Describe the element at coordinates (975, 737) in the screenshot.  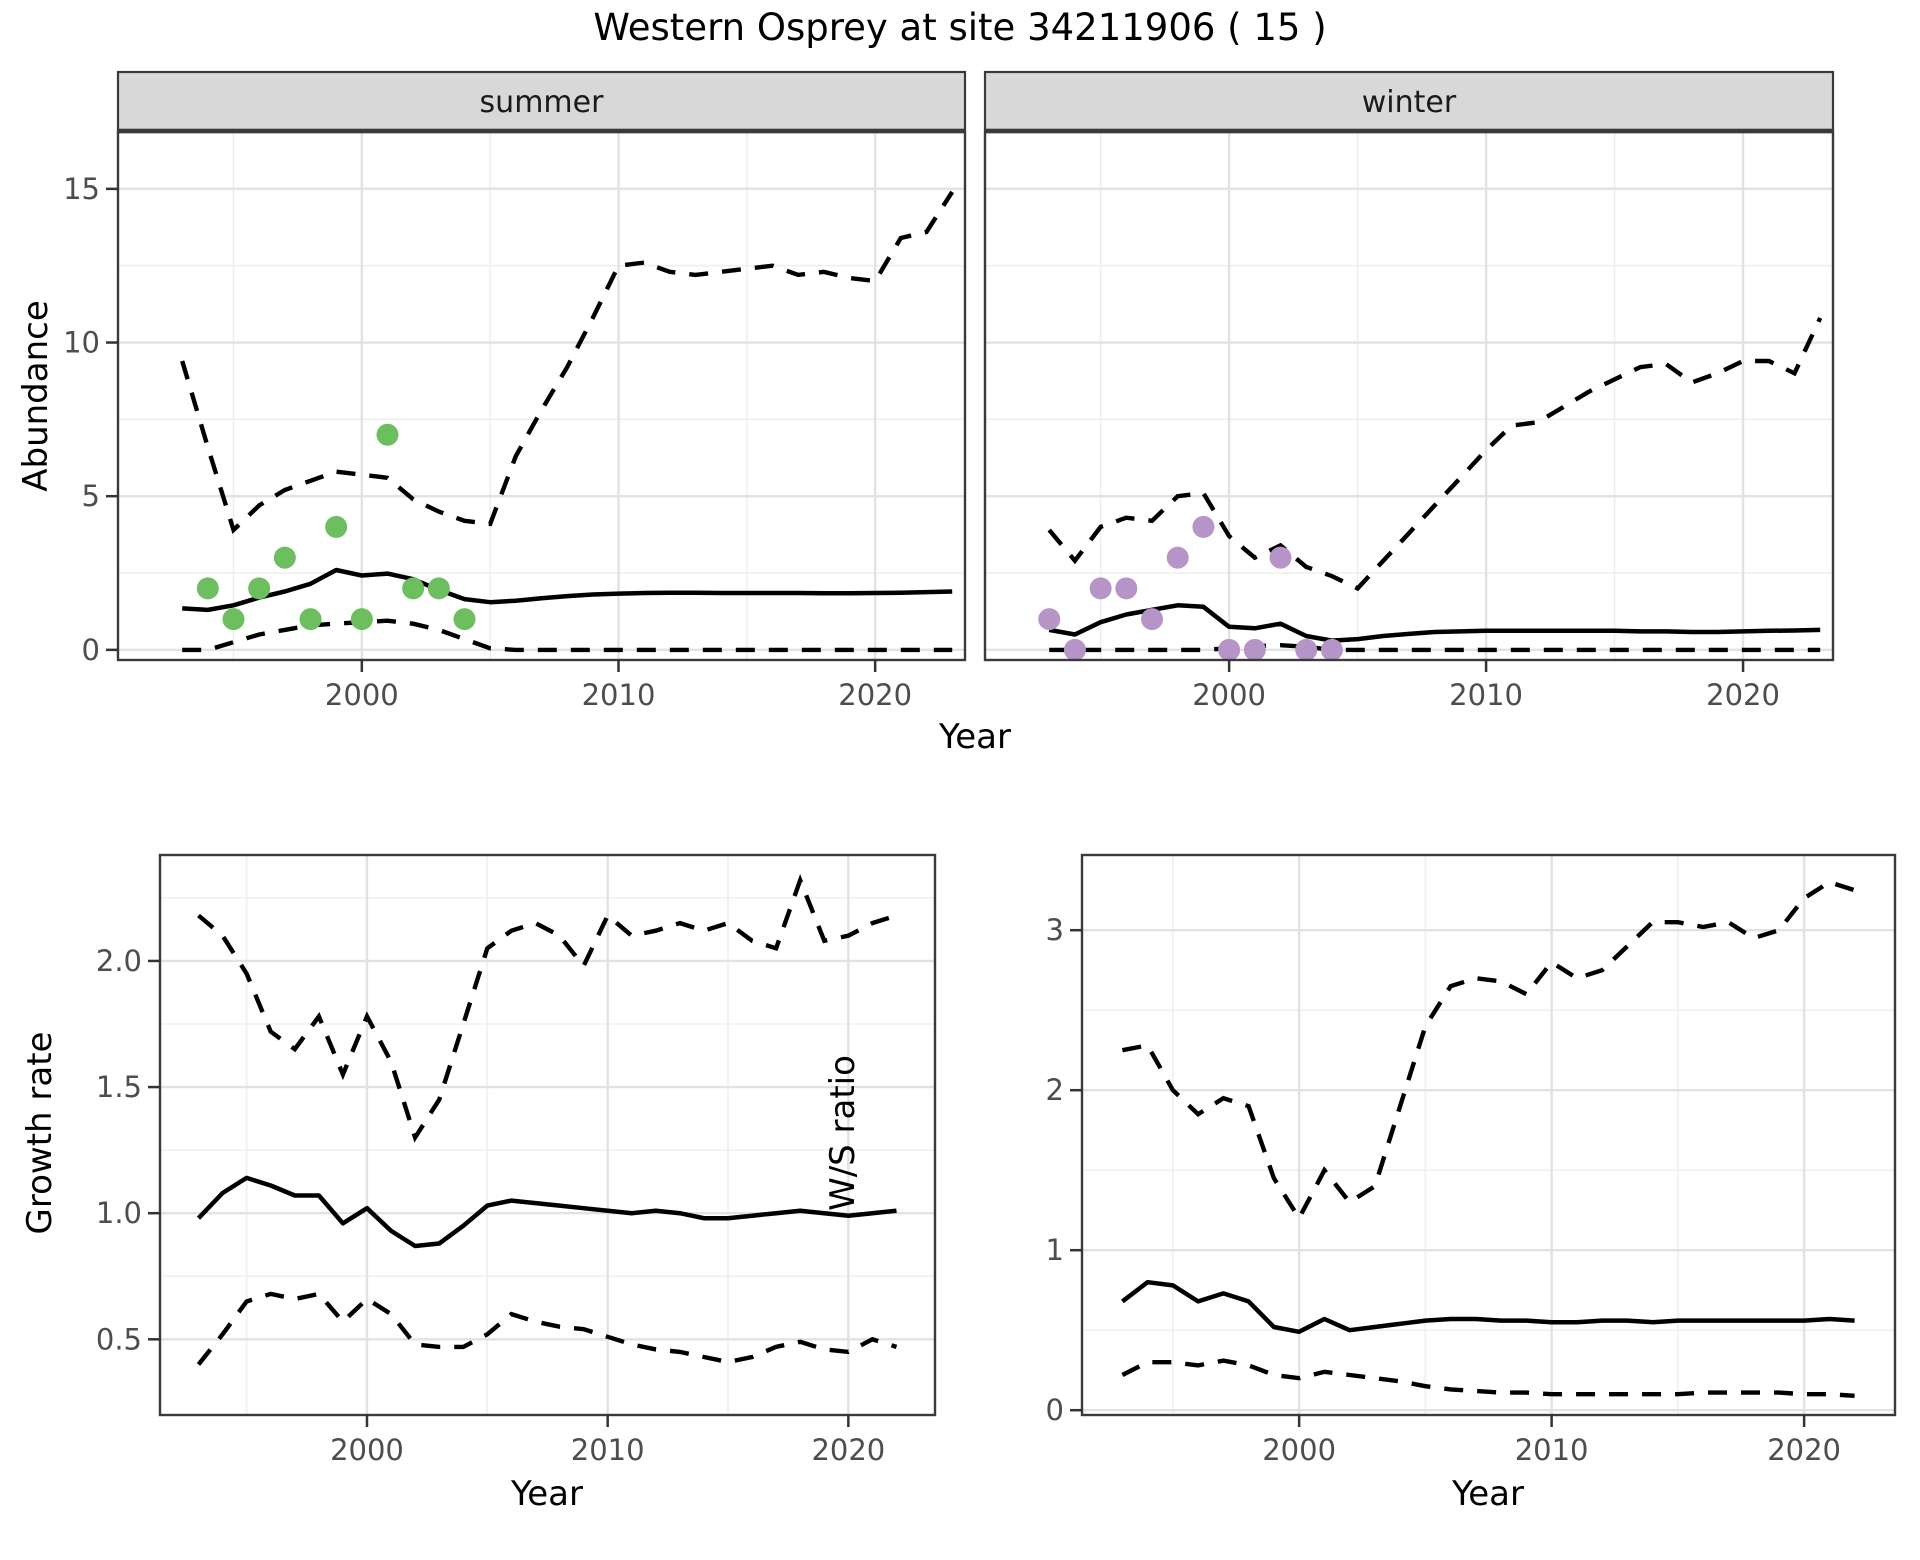
I see `x-axis-title-year-top: Year` at that location.